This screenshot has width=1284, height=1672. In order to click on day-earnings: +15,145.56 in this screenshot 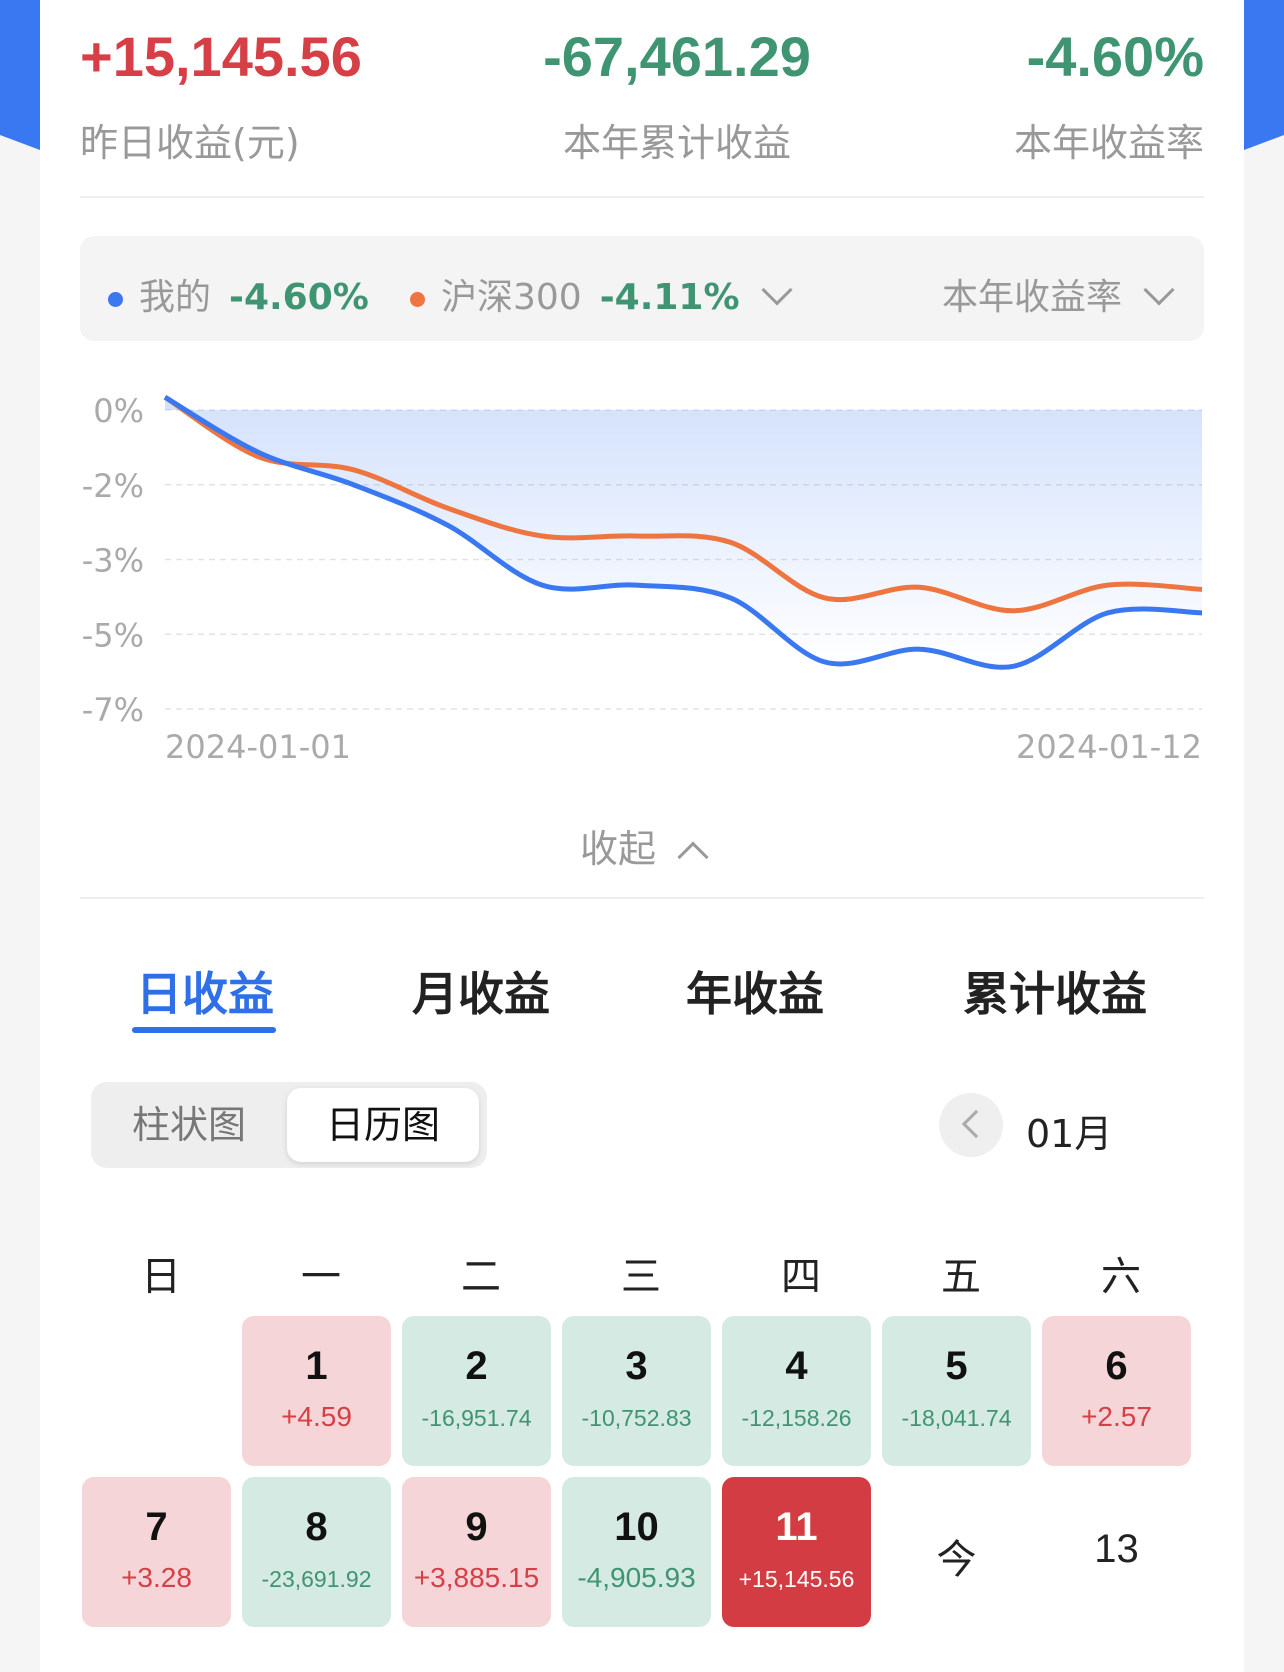, I will do `click(796, 1579)`.